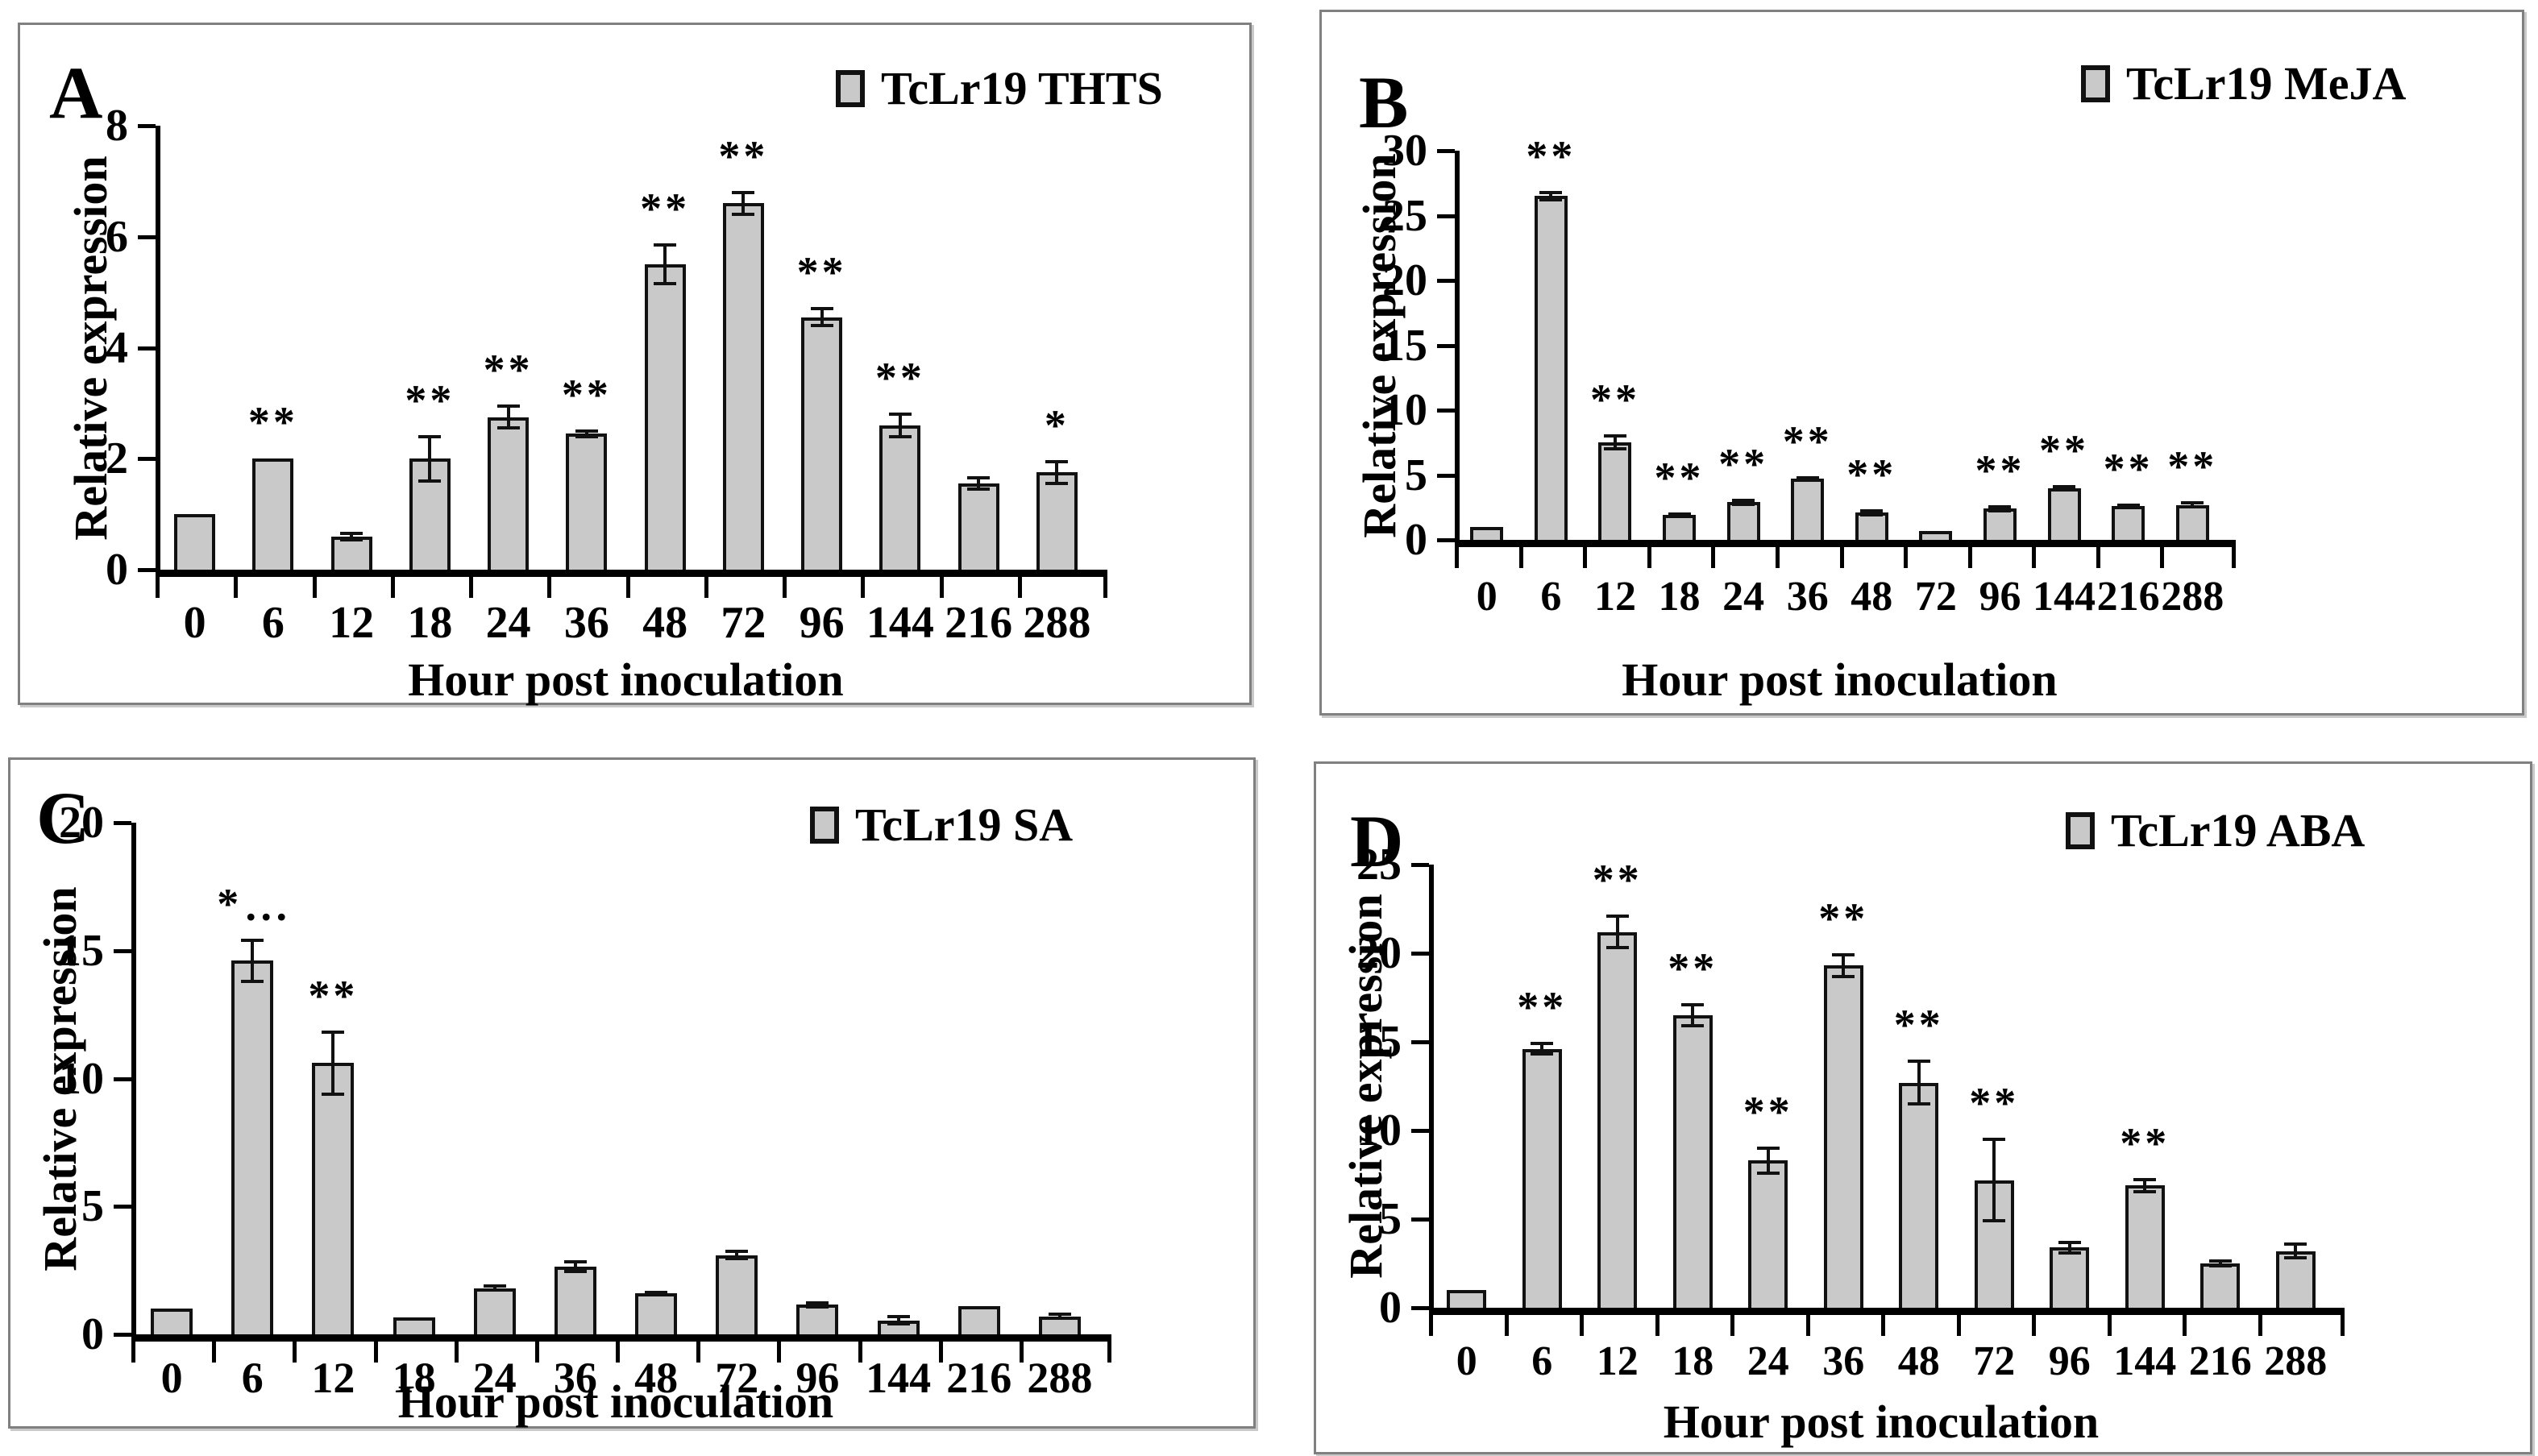 This screenshot has width=2538, height=1456. Describe the element at coordinates (2069, 1277) in the screenshot. I see `bar-96h` at that location.